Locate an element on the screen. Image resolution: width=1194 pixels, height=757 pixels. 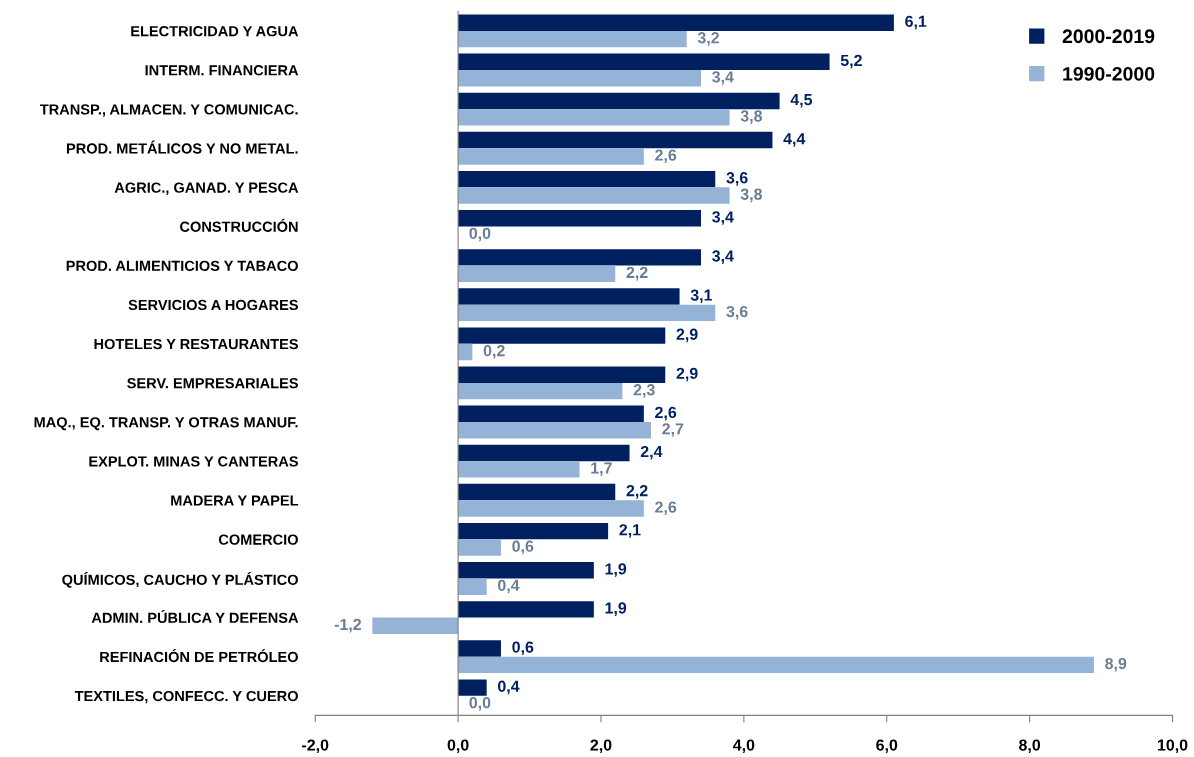
x-tick-label: 6,0 is located at coordinates (887, 746).